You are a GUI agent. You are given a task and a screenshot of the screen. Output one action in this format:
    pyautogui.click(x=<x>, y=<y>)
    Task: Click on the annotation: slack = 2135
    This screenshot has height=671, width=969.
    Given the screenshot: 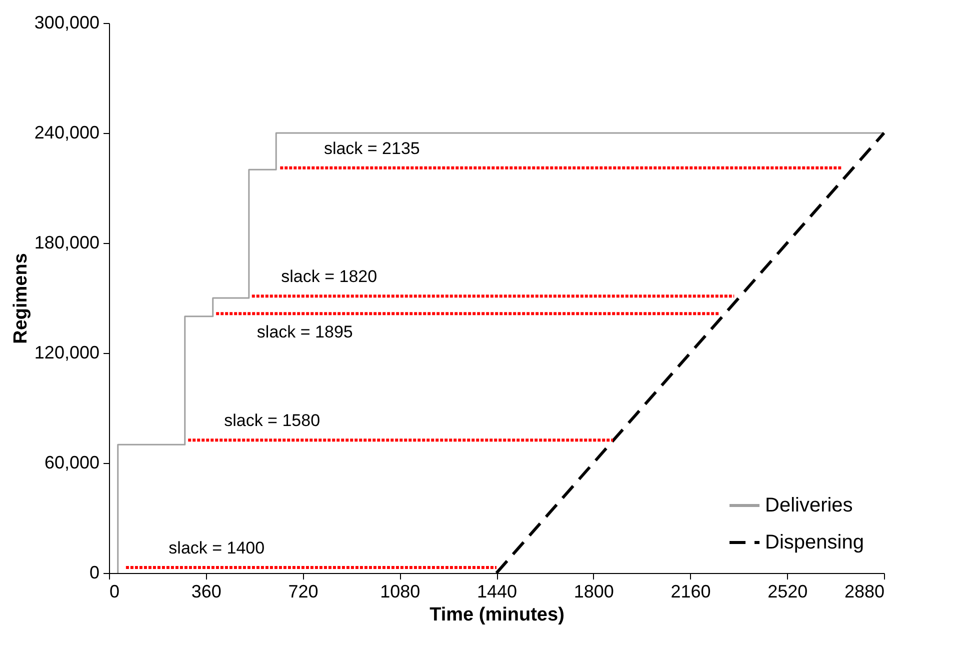 What is the action you would take?
    pyautogui.click(x=372, y=148)
    